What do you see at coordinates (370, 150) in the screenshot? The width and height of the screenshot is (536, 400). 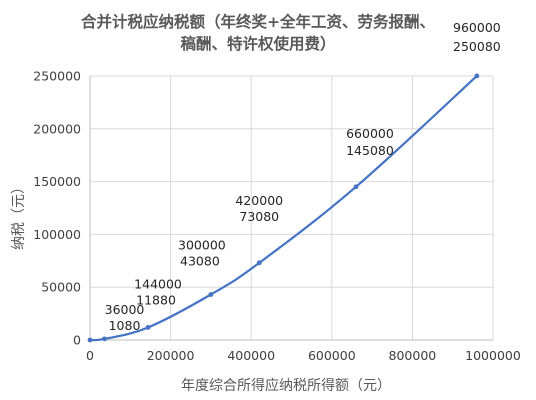 I see `data-label: 145080` at bounding box center [370, 150].